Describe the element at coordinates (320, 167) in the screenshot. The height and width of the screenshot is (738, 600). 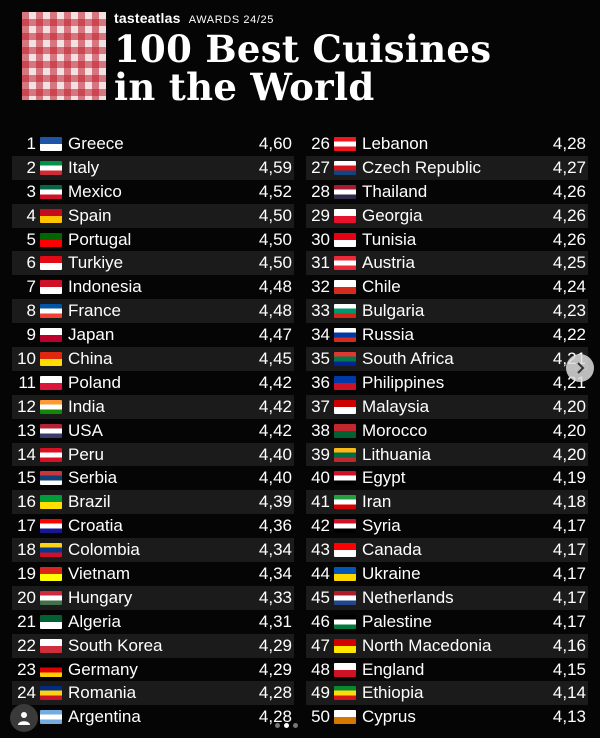
I see `rank-number: 27` at that location.